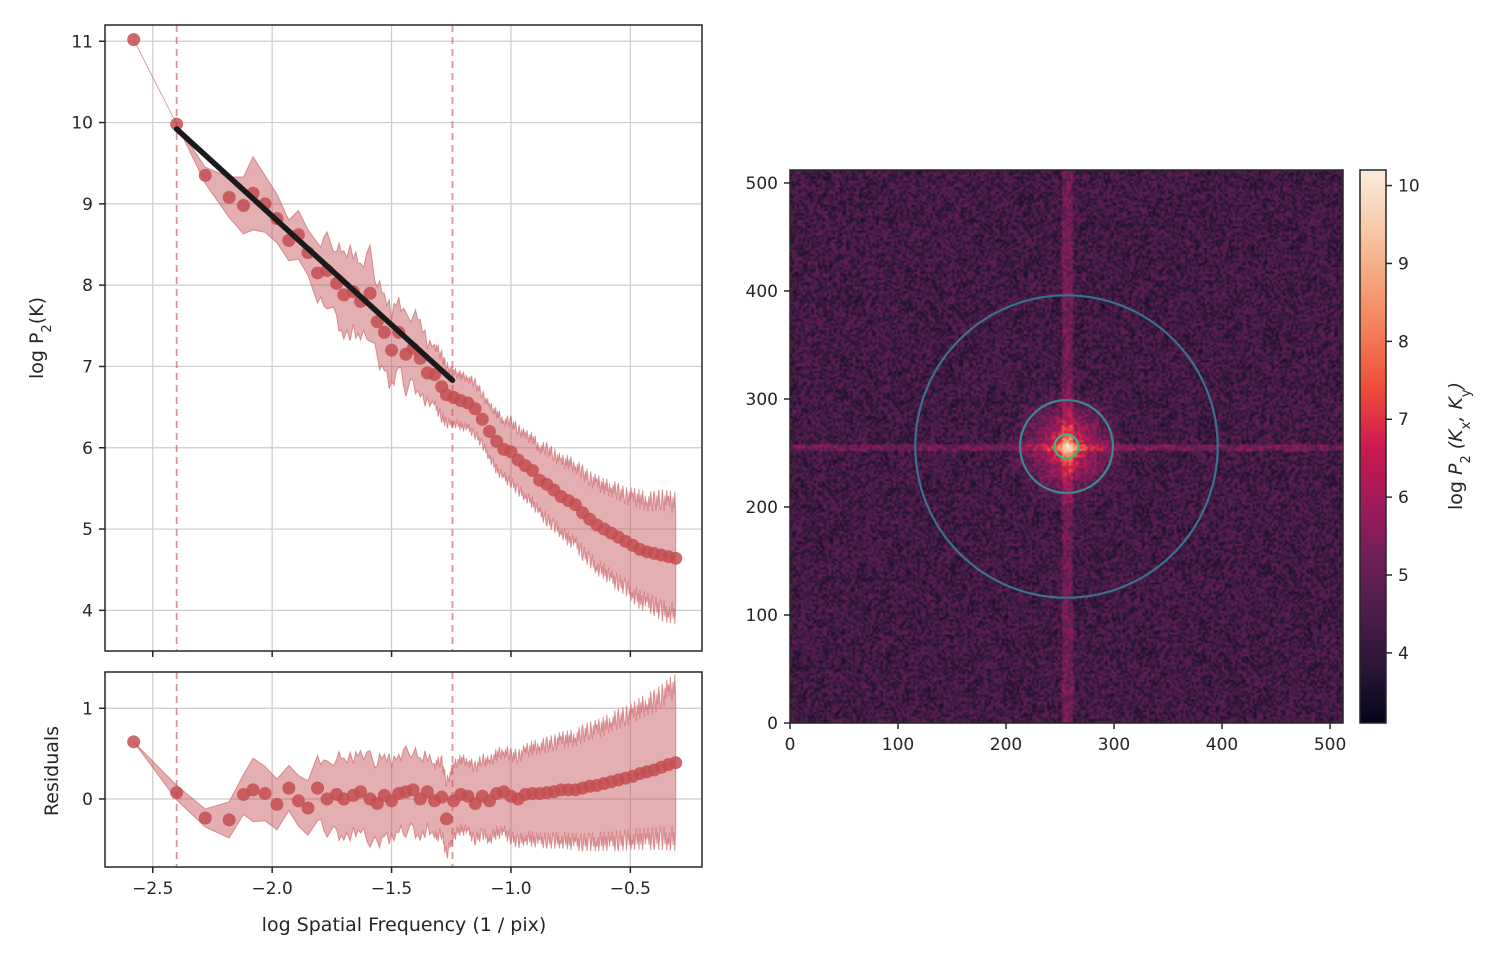 Image resolution: width=1494 pixels, height=953 pixels. Describe the element at coordinates (630, 889) in the screenshot. I see `x-tick-label: −0.5` at that location.